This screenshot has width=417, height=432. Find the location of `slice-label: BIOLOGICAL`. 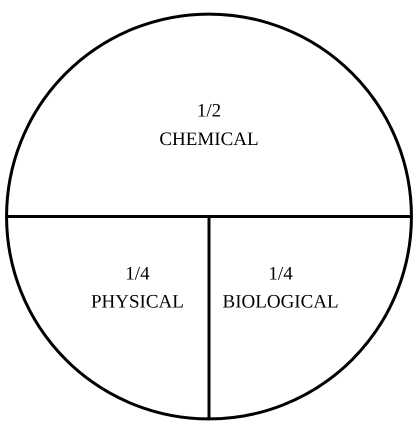

slice-label: BIOLOGICAL is located at coordinates (280, 302).